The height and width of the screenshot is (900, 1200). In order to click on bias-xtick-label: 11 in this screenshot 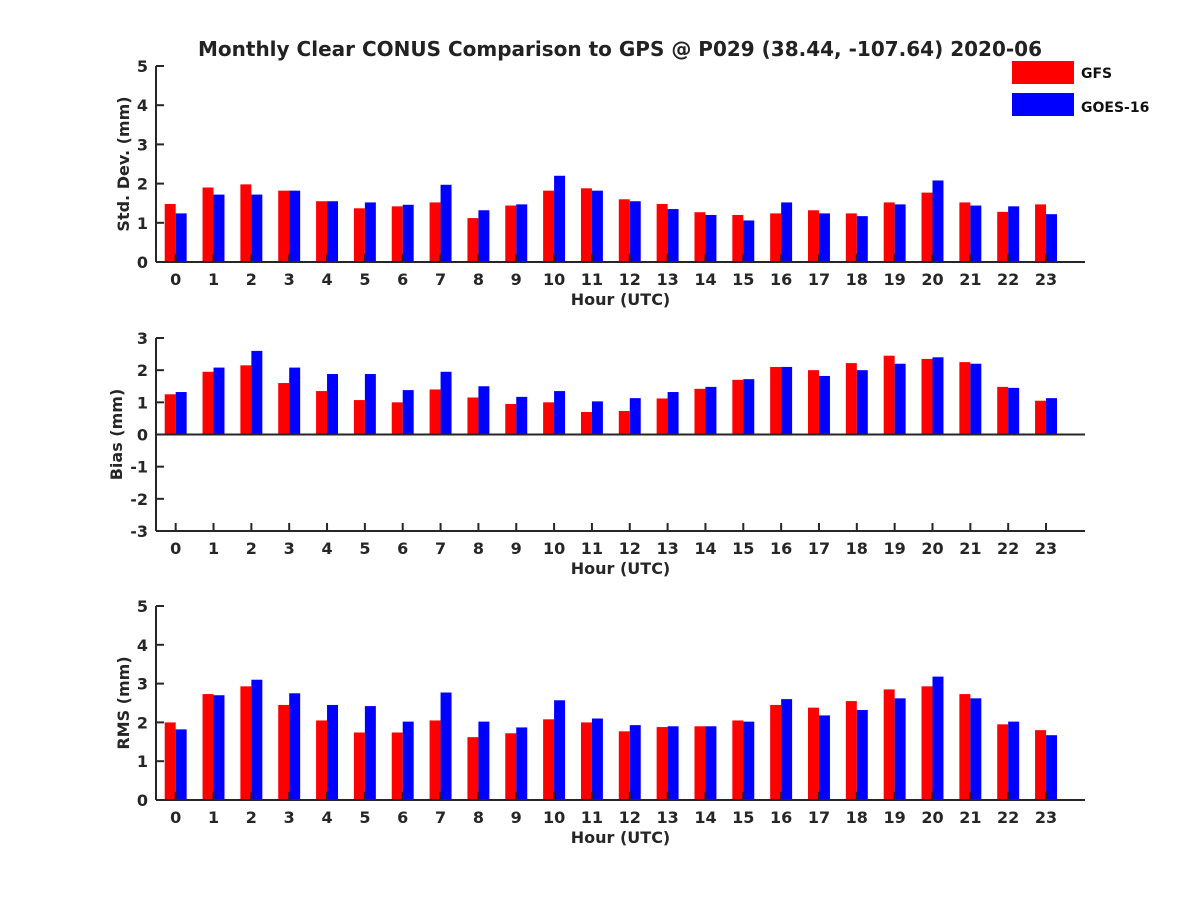, I will do `click(592, 548)`.